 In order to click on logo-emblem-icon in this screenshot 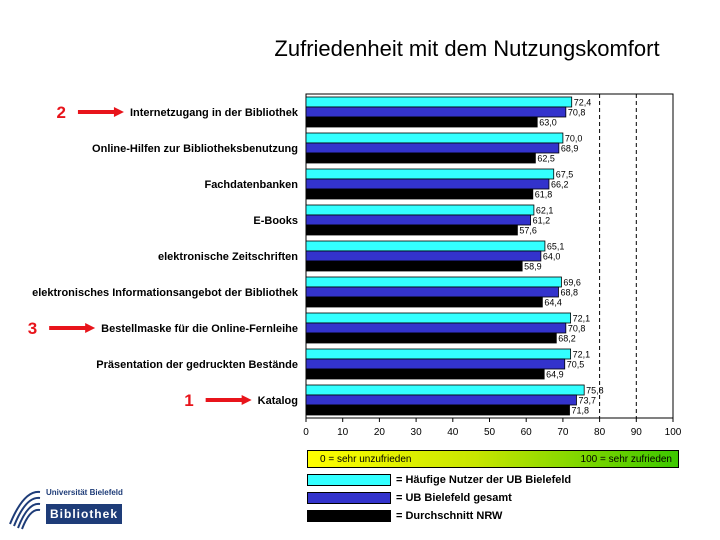, I will do `click(25, 510)`.